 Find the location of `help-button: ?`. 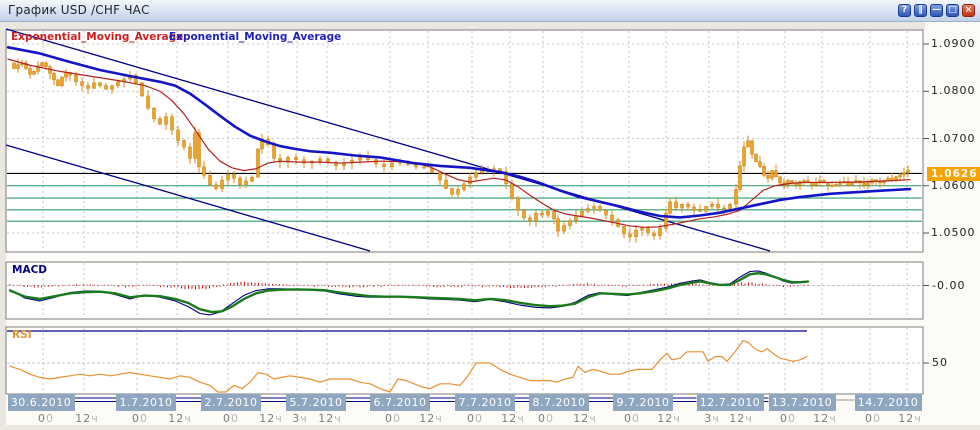

help-button: ? is located at coordinates (904, 10).